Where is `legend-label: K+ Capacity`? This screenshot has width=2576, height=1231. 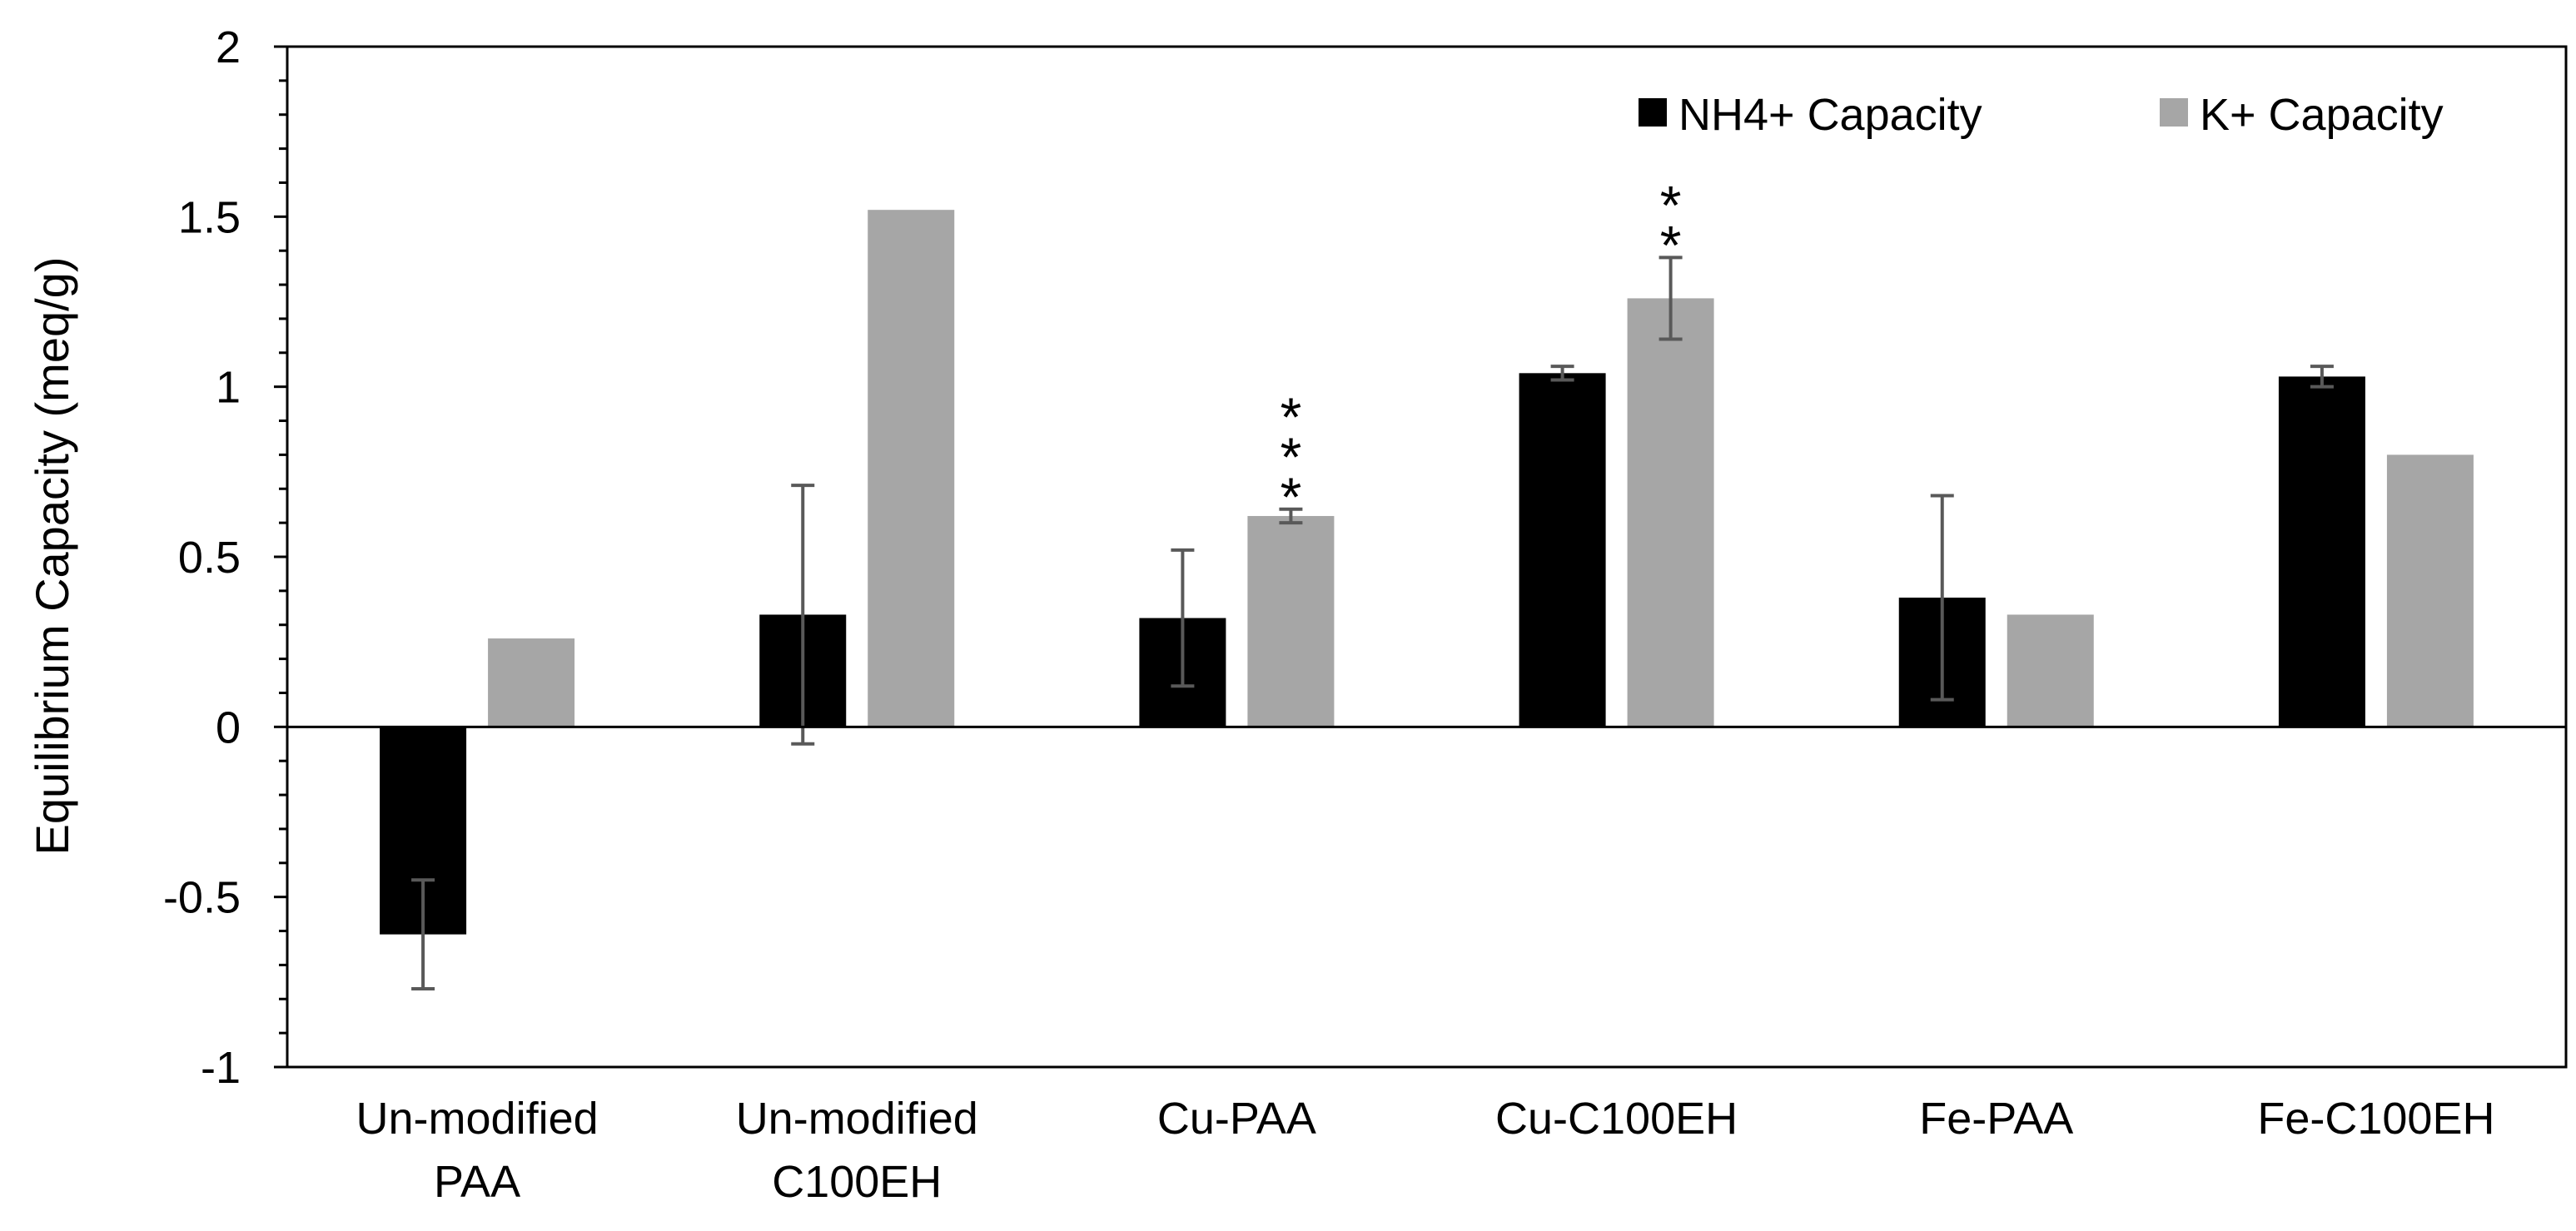 legend-label: K+ Capacity is located at coordinates (2322, 115).